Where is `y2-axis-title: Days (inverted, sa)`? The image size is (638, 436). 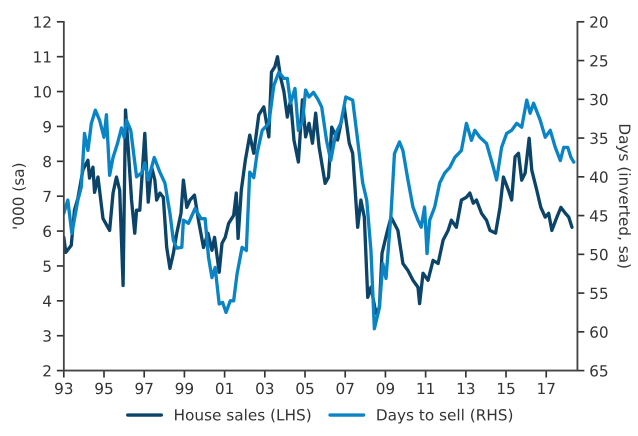 y2-axis-title: Days (inverted, sa) is located at coordinates (623, 196).